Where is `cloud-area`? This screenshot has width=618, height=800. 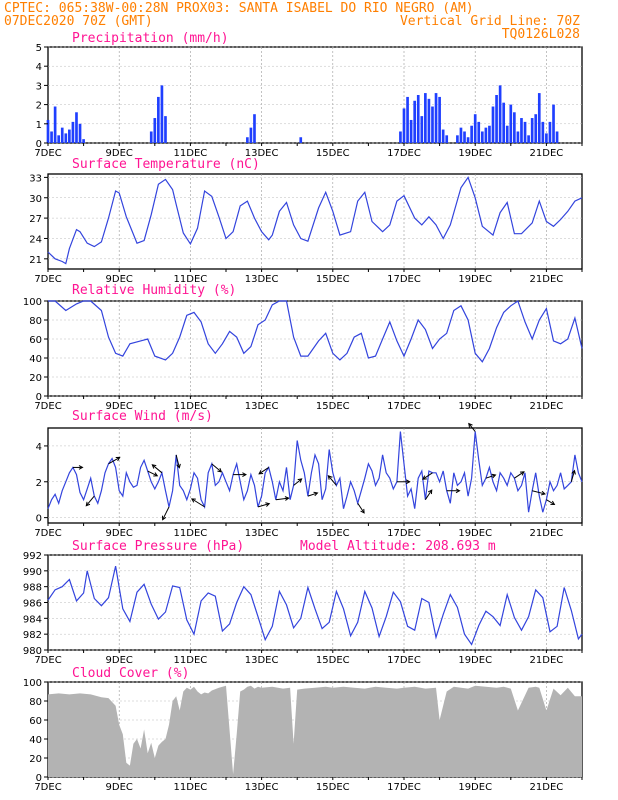
cloud-area is located at coordinates (315, 731).